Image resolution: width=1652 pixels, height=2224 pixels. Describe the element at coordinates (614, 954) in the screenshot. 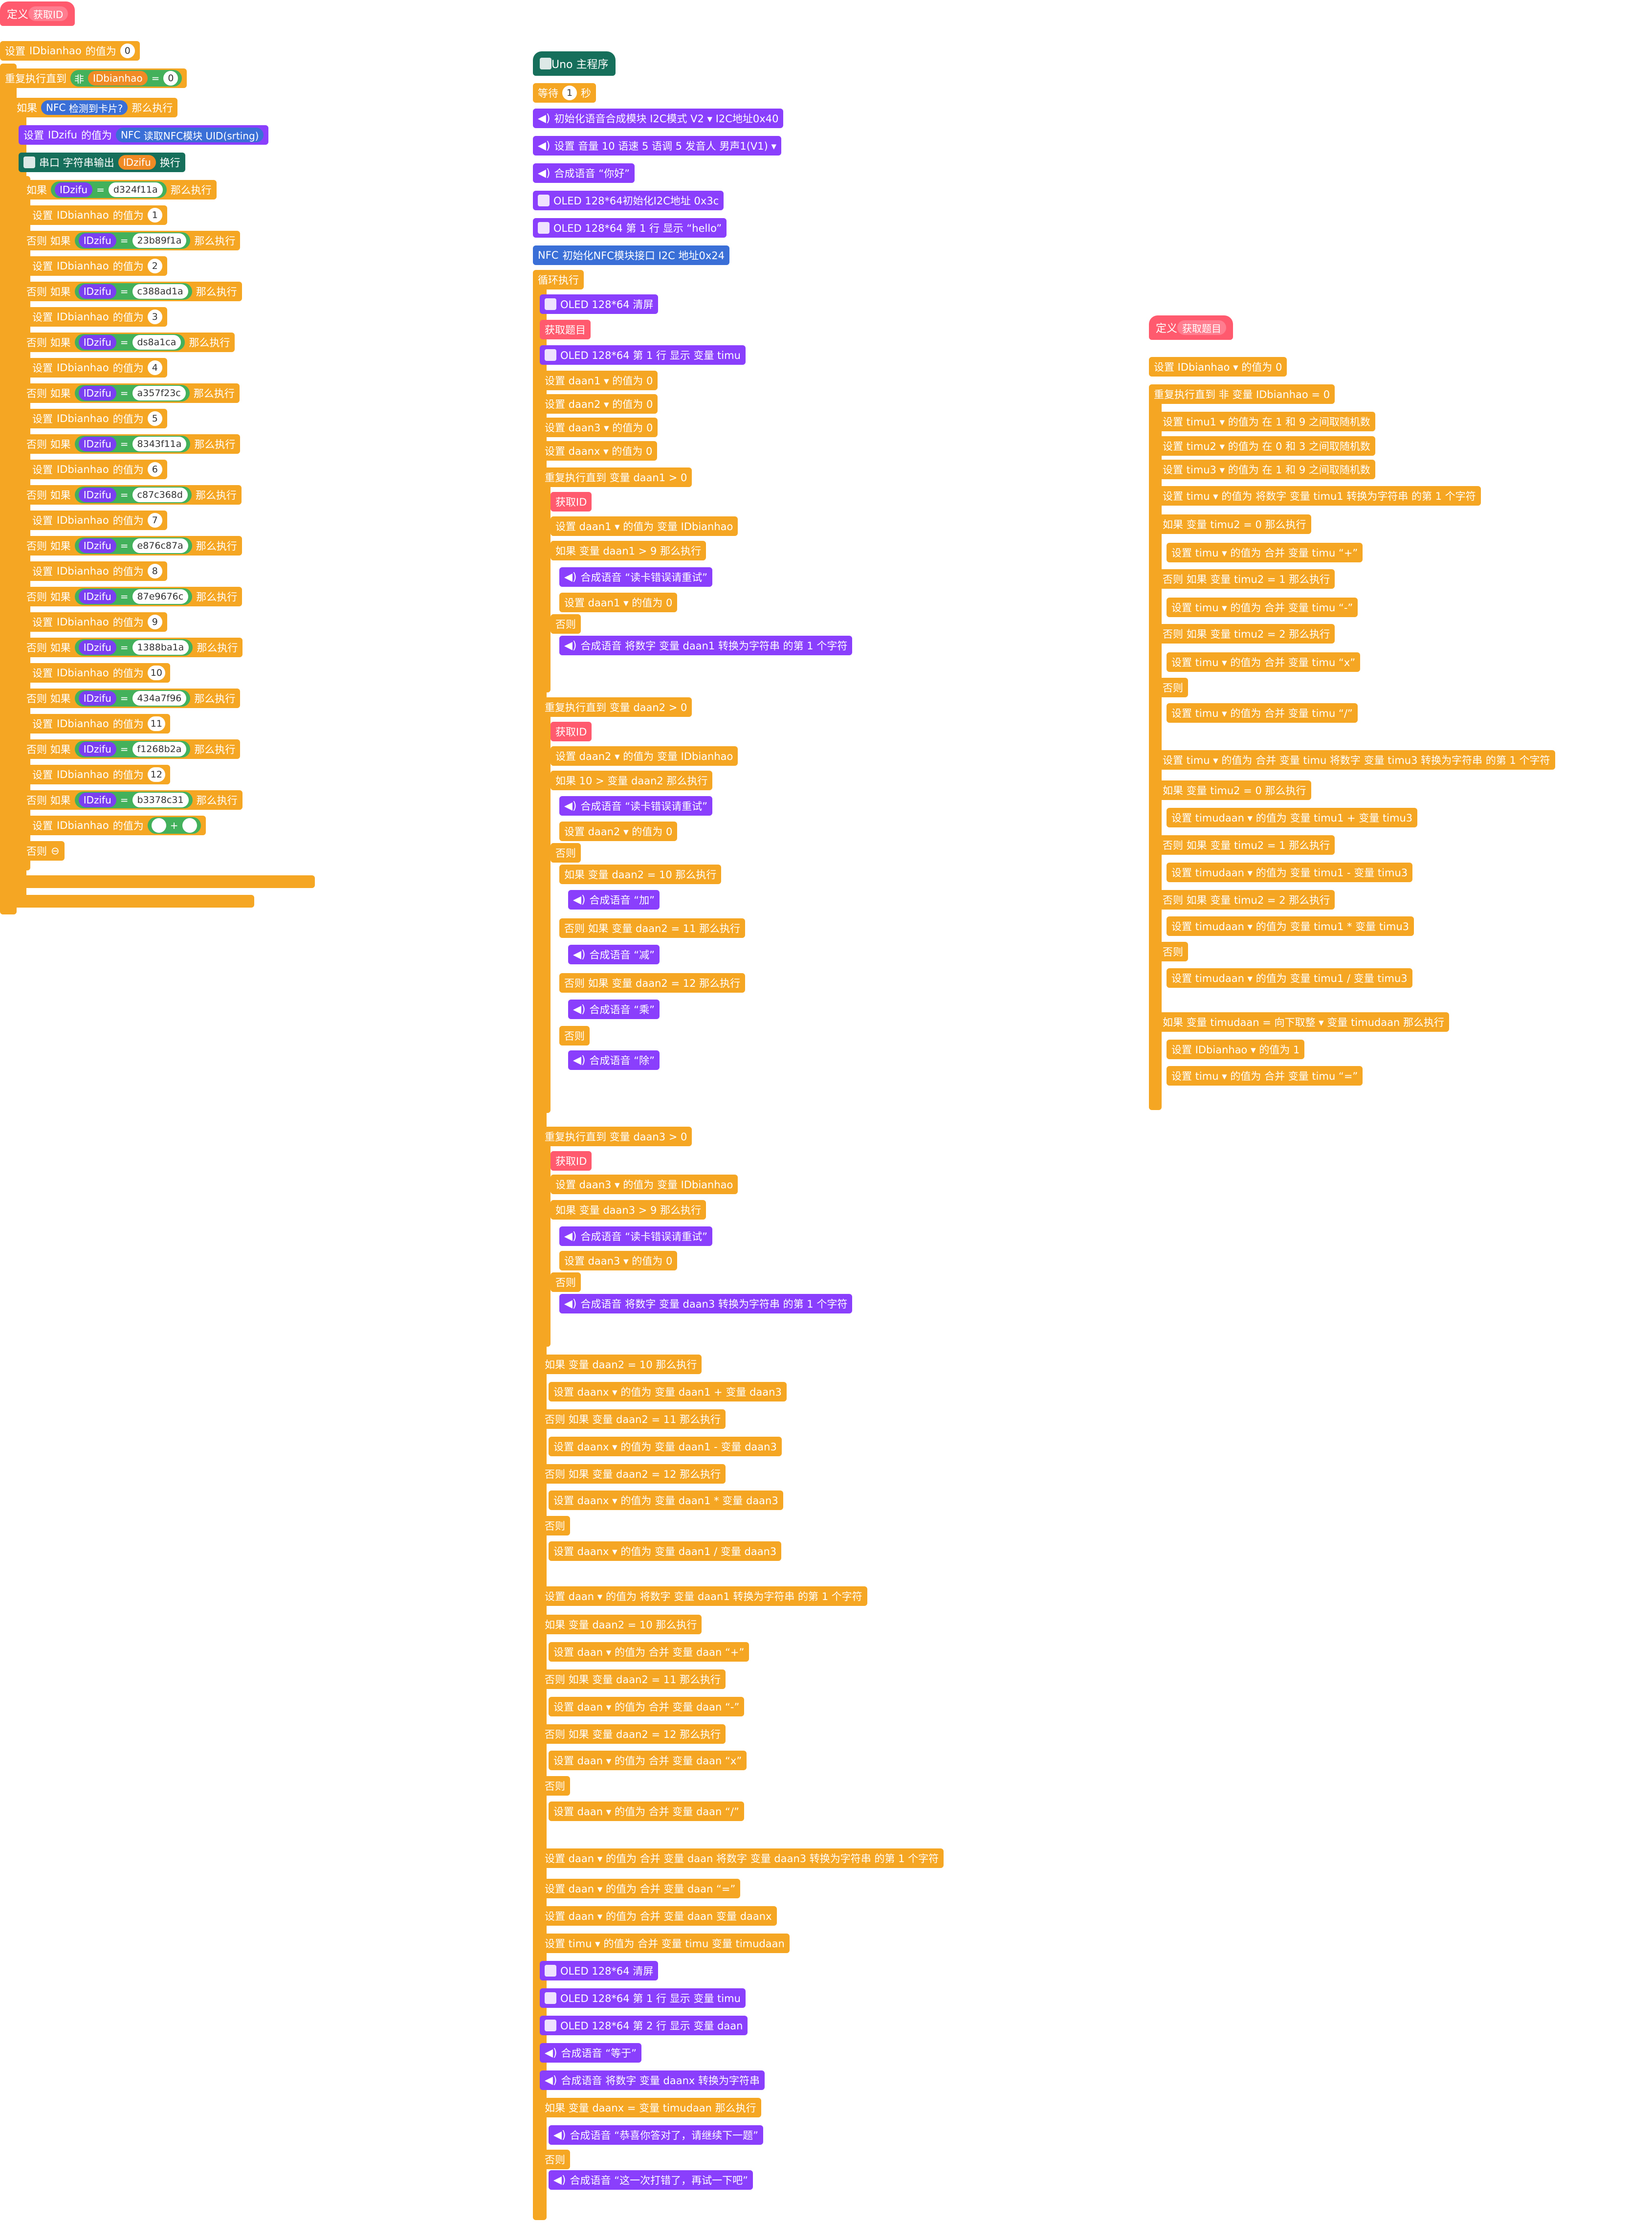

I see `tts-sub: ◀) 合成语音 “减”` at that location.